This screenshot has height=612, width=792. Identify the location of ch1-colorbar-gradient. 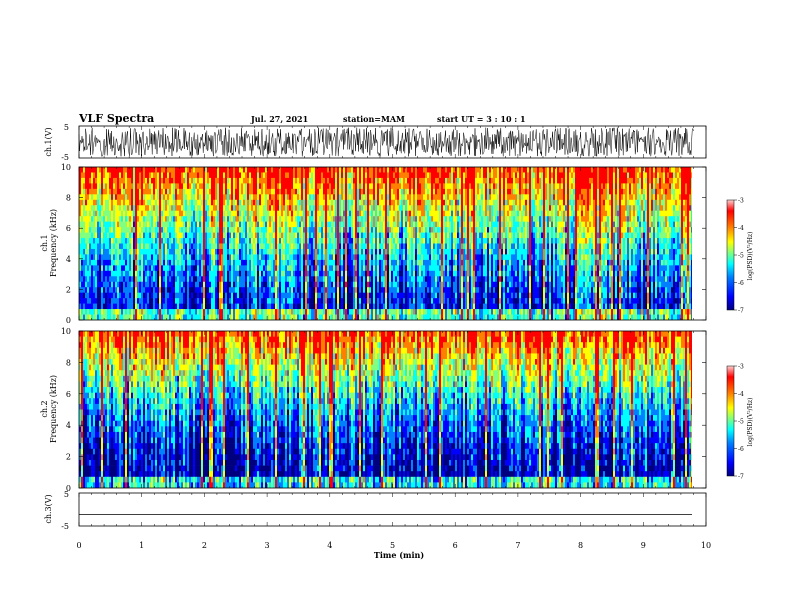
(730, 255).